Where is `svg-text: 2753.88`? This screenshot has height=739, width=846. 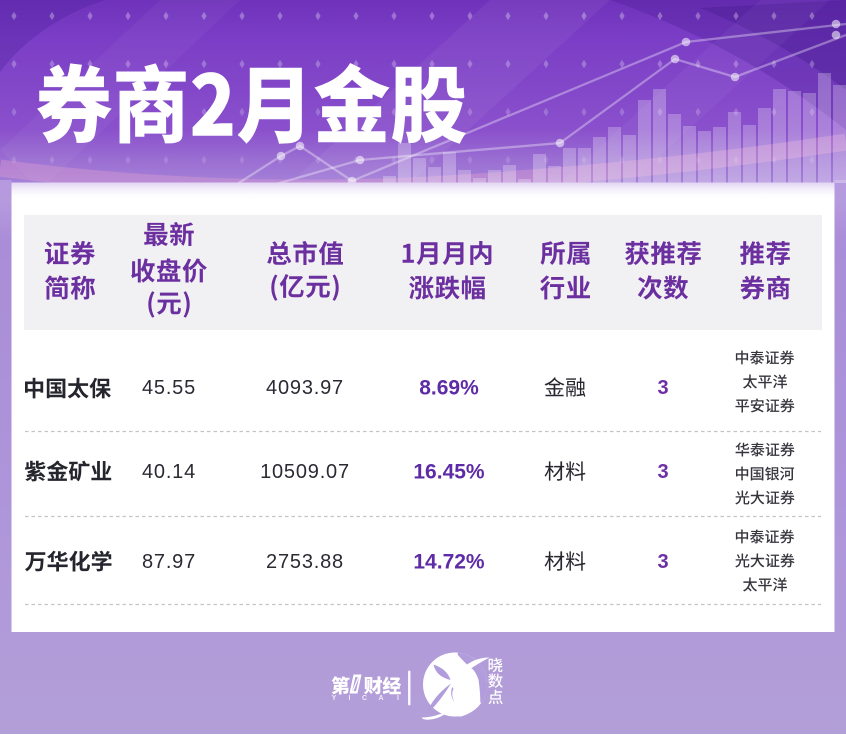 svg-text: 2753.88 is located at coordinates (305, 562).